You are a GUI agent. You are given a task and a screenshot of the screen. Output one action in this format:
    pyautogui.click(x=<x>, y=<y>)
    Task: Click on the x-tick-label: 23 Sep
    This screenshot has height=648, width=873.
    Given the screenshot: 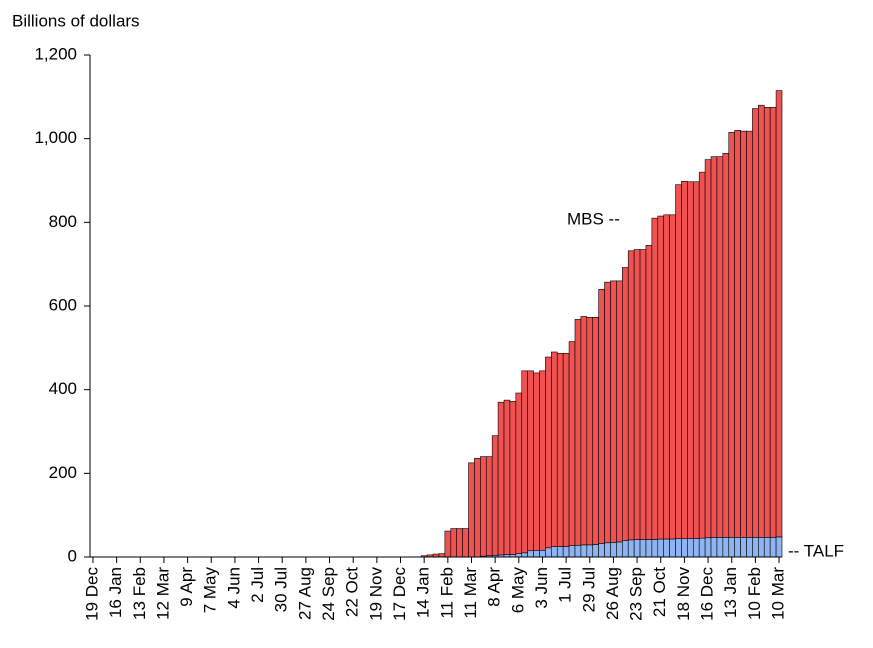 What is the action you would take?
    pyautogui.click(x=636, y=594)
    